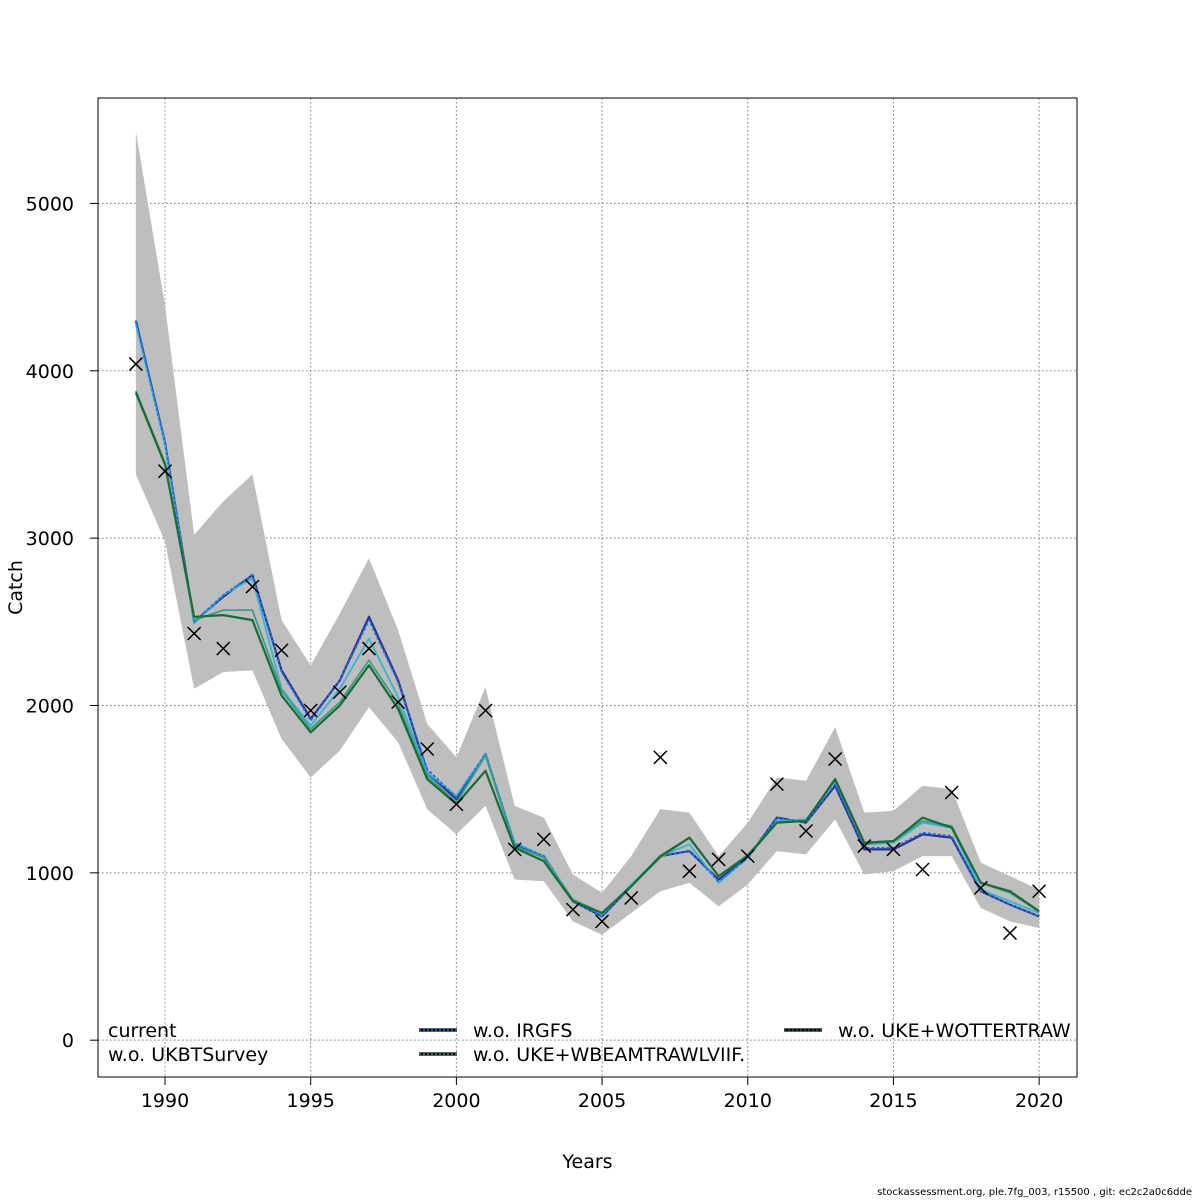 This screenshot has width=1200, height=1200. What do you see at coordinates (602, 1101) in the screenshot?
I see `x-tick-label-2005: 2005` at bounding box center [602, 1101].